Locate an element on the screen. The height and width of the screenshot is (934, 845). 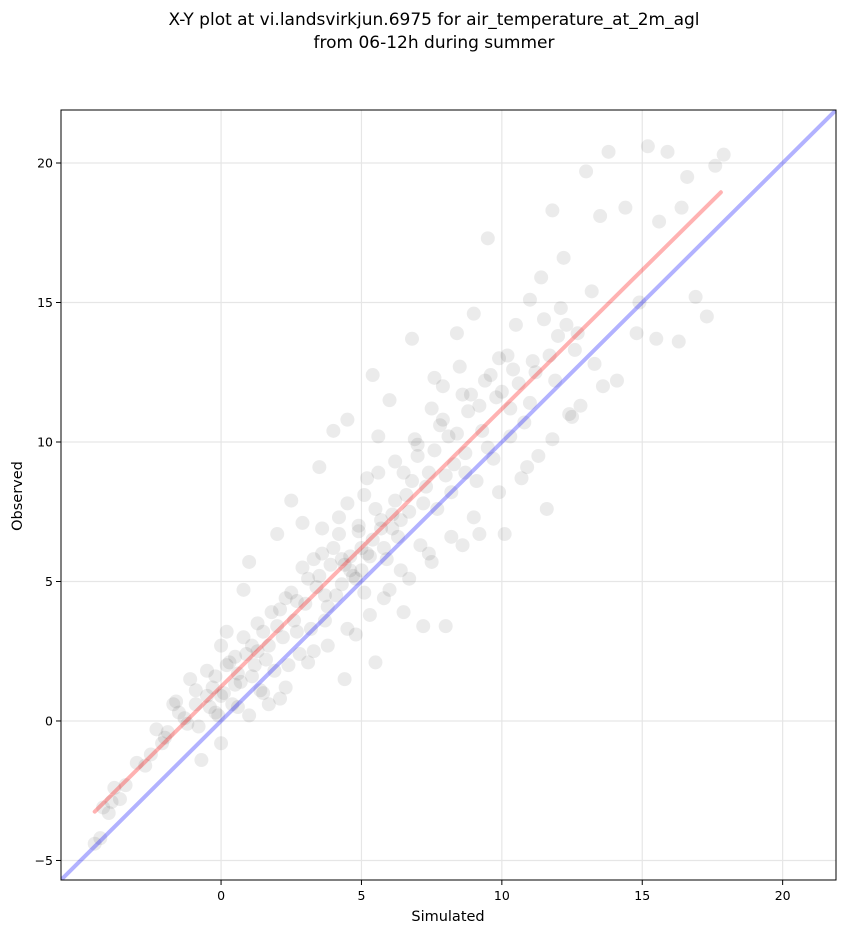
y-tick-label: 20 is located at coordinates (45, 163).